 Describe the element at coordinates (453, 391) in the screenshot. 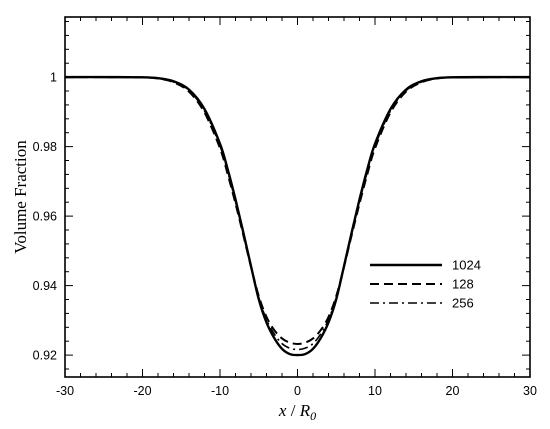

I see `x-tick-label: 20` at that location.